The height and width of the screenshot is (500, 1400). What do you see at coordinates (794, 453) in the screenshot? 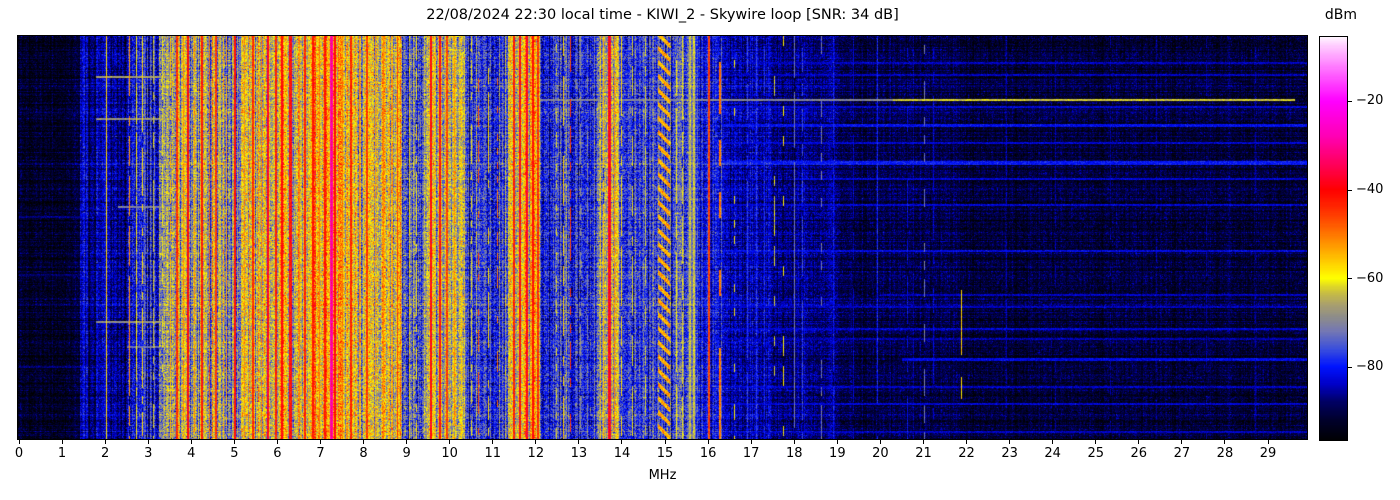
I see `x-tick-label: 18` at bounding box center [794, 453].